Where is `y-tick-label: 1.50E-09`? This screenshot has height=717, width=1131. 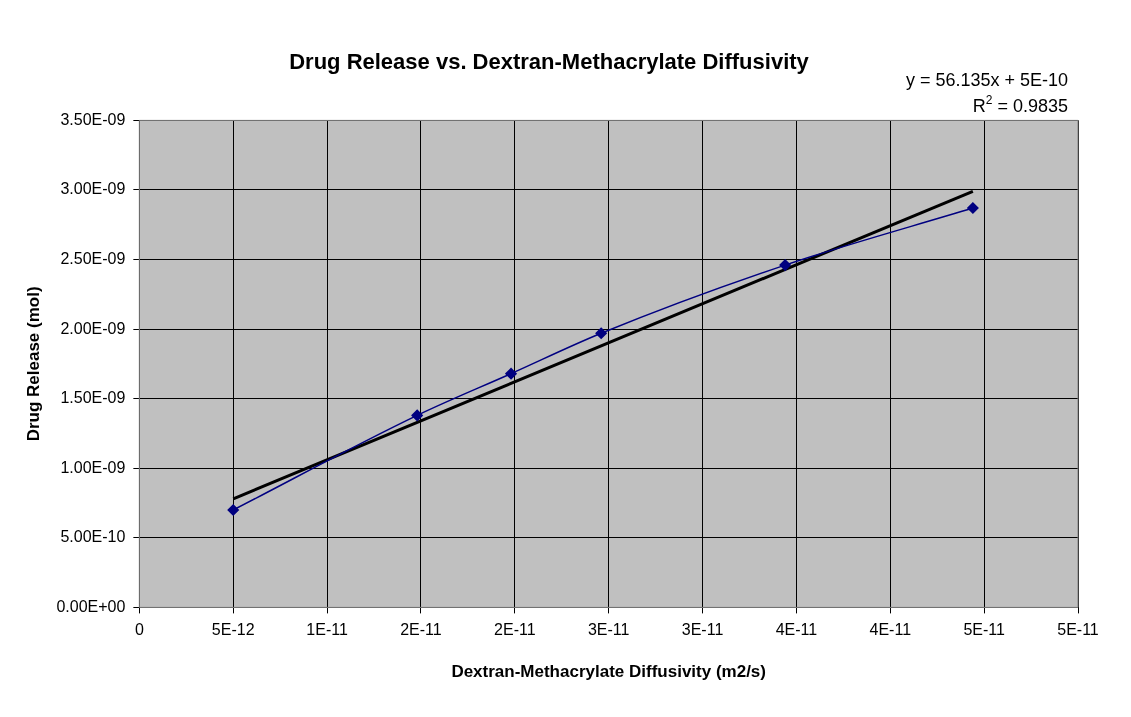
y-tick-label: 1.50E-09 is located at coordinates (93, 398).